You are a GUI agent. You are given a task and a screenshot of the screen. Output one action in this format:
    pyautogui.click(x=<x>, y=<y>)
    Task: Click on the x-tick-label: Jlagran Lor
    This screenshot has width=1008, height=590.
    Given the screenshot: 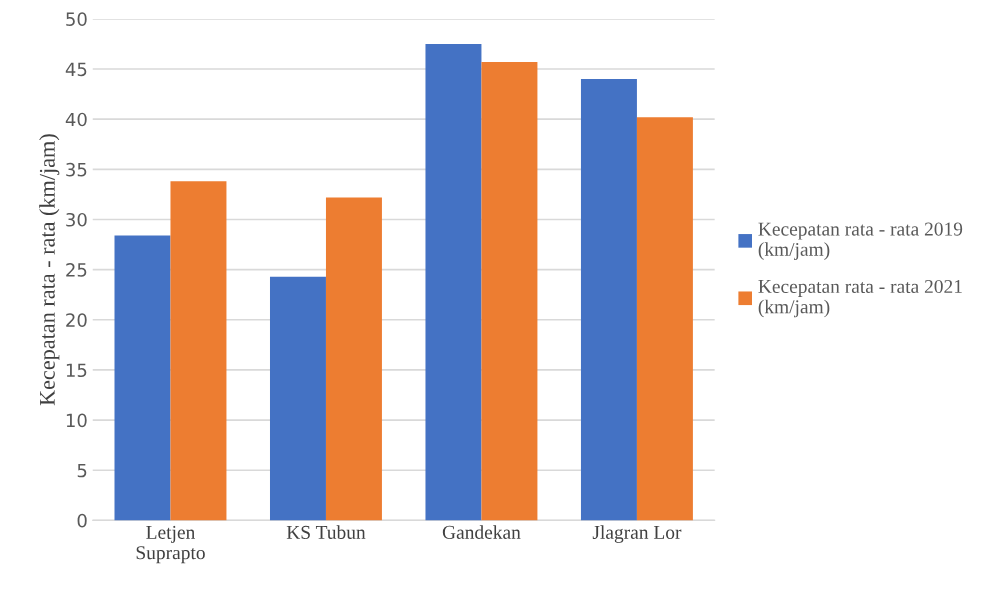 What is the action you would take?
    pyautogui.click(x=637, y=534)
    